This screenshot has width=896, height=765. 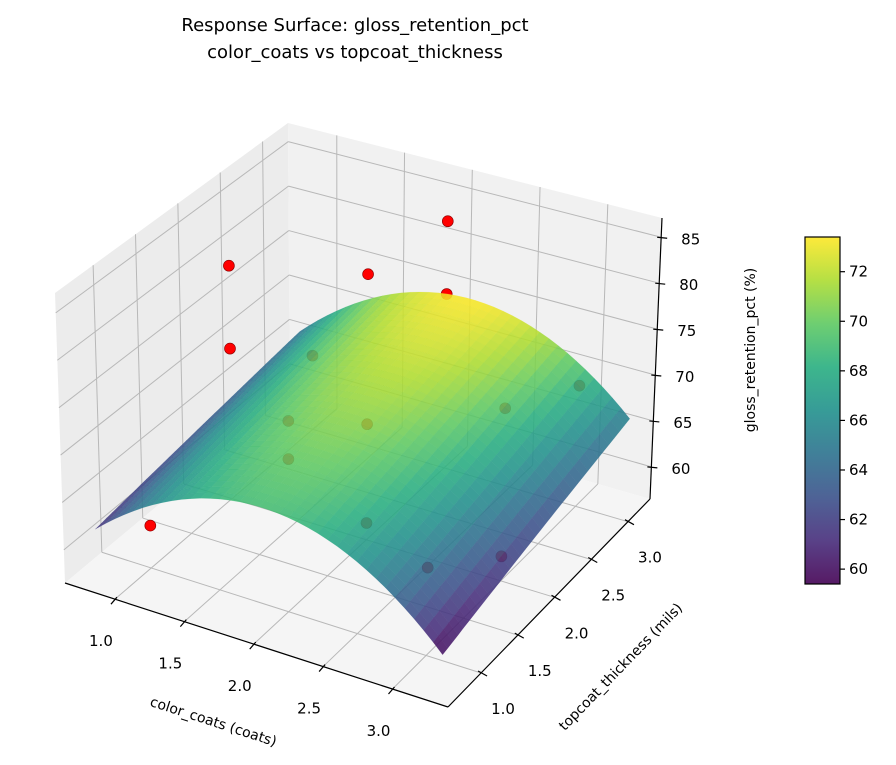 What do you see at coordinates (858, 321) in the screenshot?
I see `colorbar-tick-label: 70` at bounding box center [858, 321].